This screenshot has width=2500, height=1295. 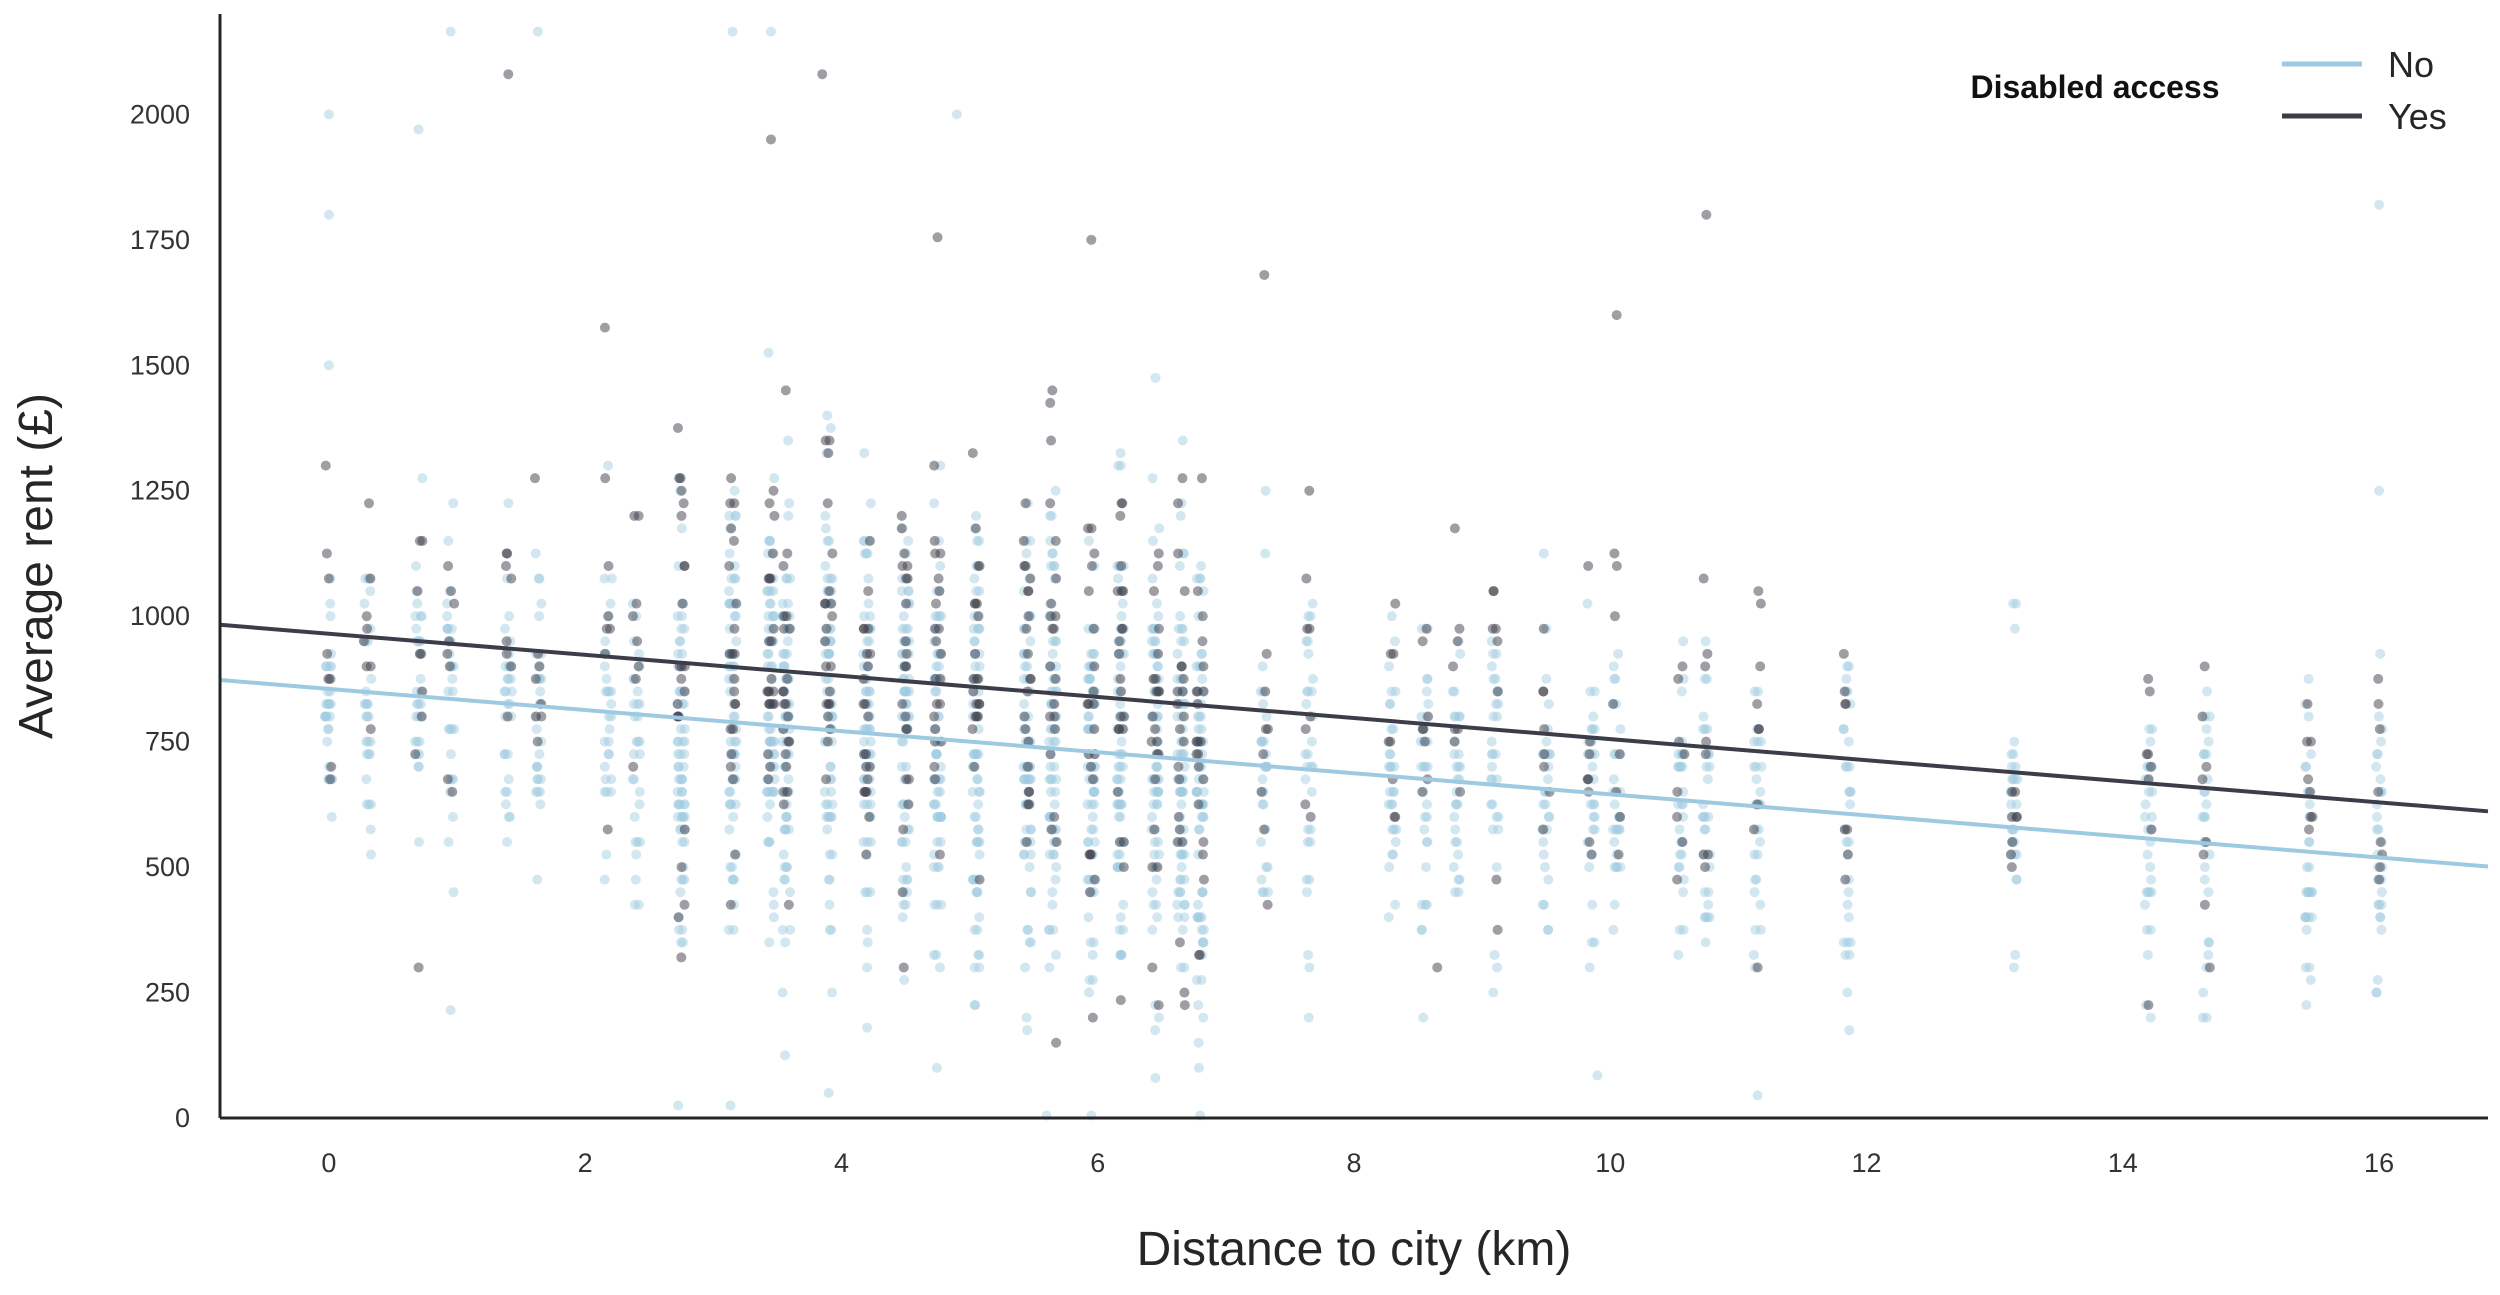 I want to click on y-tick-label: 1000, so click(x=160, y=616).